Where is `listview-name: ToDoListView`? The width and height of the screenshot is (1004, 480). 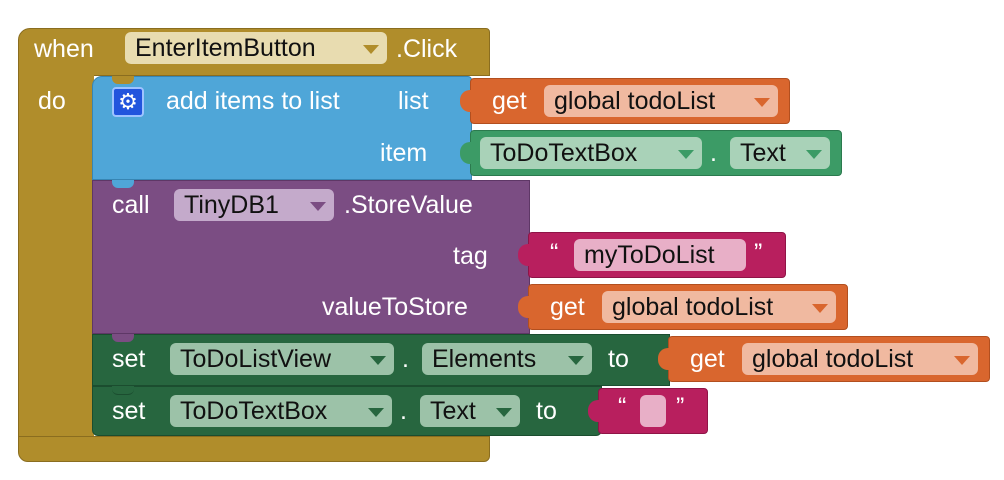 listview-name: ToDoListView is located at coordinates (256, 359).